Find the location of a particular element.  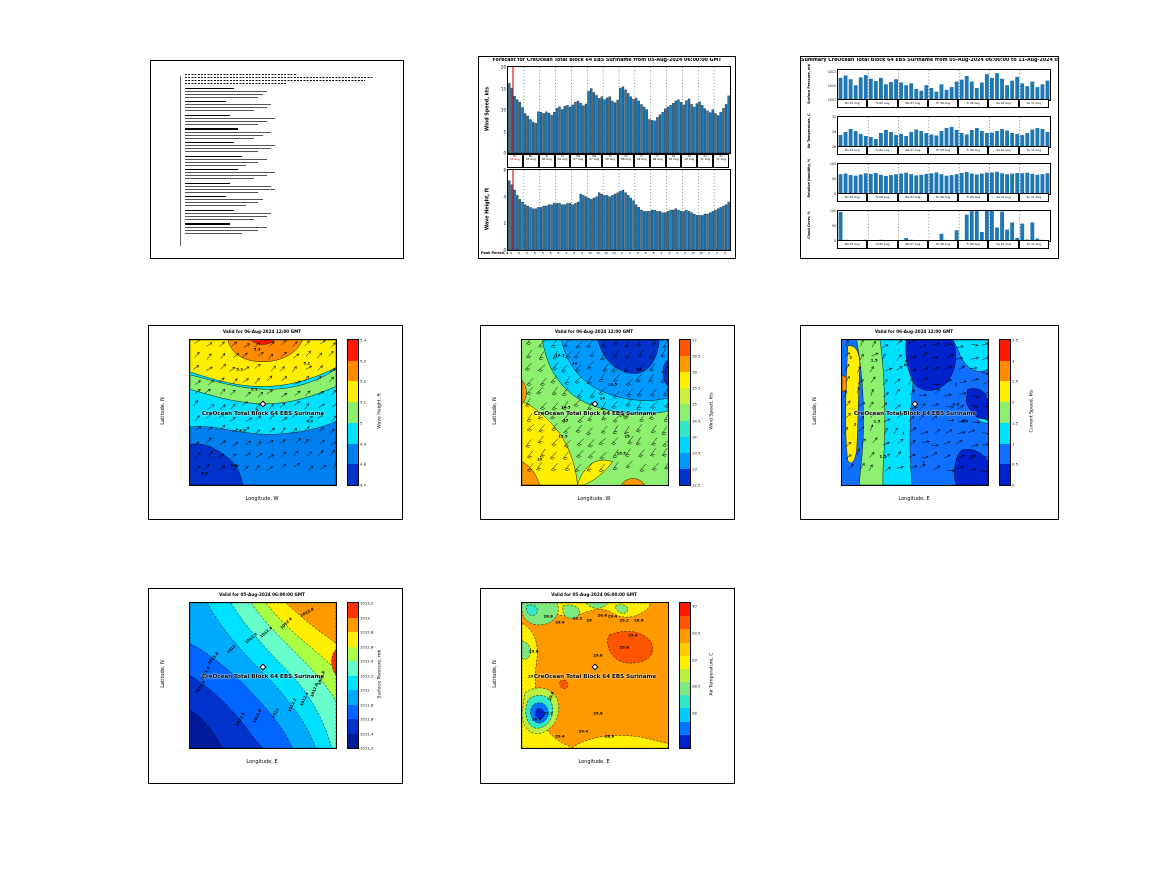

quiver-overlay is located at coordinates (263, 412).